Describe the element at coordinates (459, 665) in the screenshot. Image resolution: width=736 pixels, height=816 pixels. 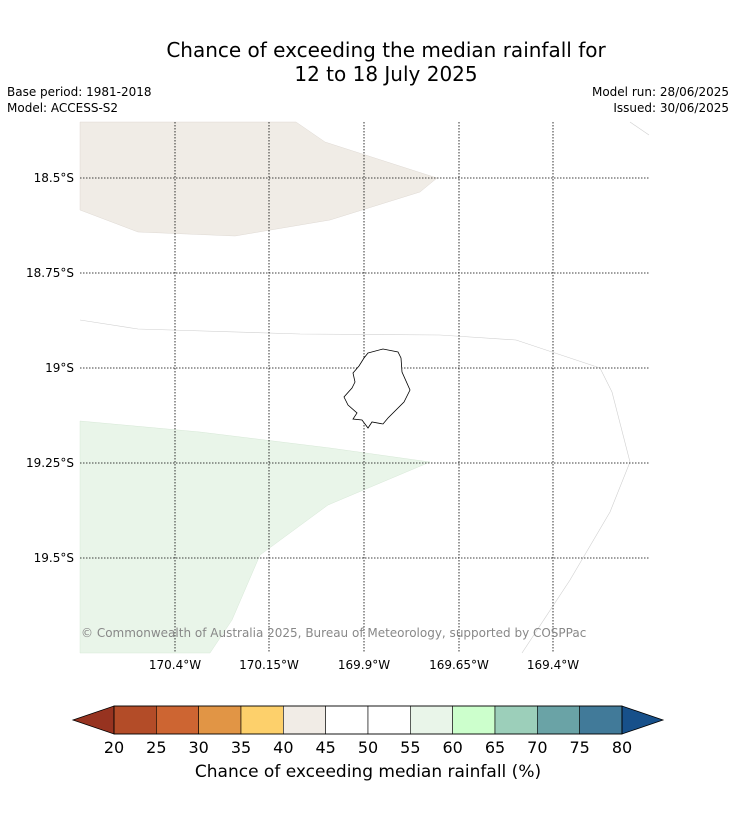
I see `lon-label-169-65: 169.65°W` at that location.